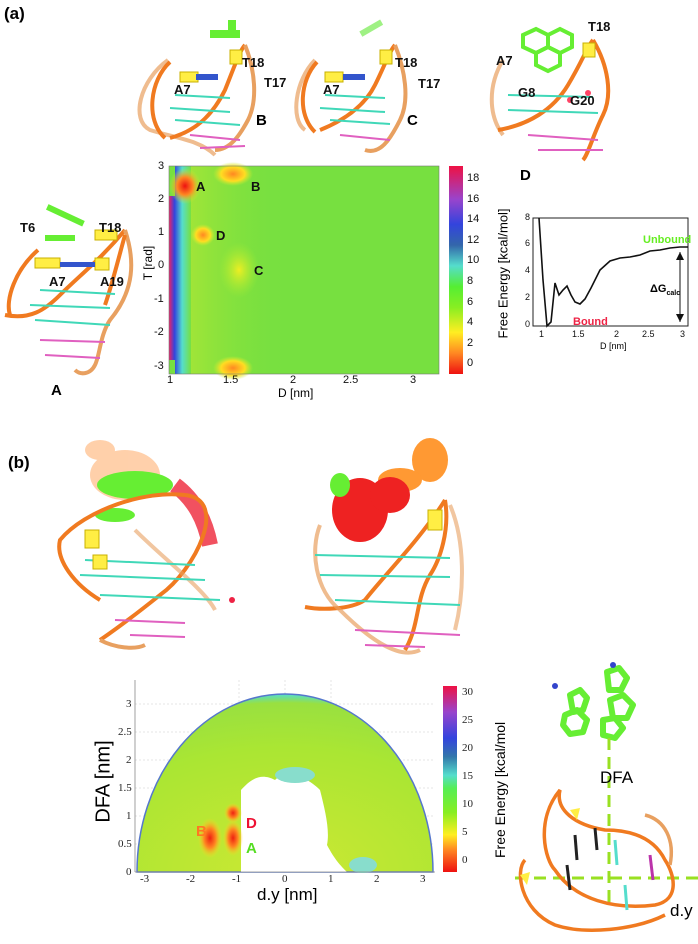 This screenshot has width=698, height=944. I want to click on structure-caption: B, so click(261, 120).